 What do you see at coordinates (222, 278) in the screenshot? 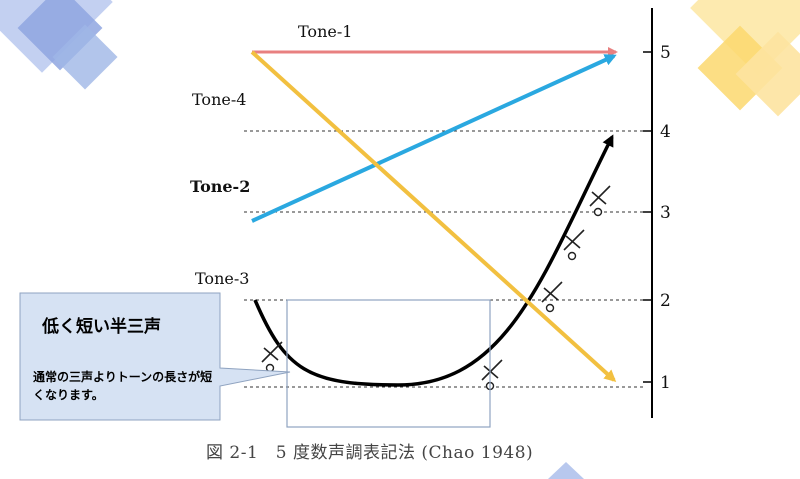
I see `tone-3-label: Tone-3` at bounding box center [222, 278].